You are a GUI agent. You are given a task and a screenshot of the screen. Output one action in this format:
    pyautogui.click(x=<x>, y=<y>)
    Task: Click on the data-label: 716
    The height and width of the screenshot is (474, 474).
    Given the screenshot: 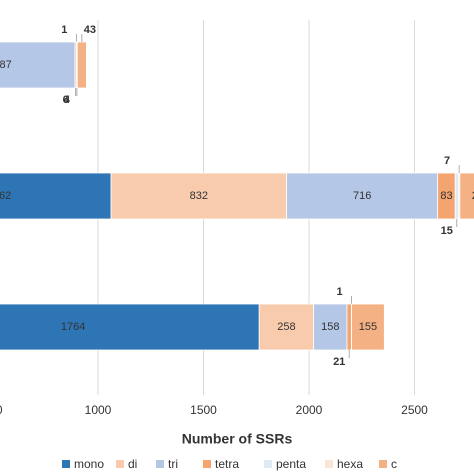 What is the action you would take?
    pyautogui.click(x=362, y=196)
    